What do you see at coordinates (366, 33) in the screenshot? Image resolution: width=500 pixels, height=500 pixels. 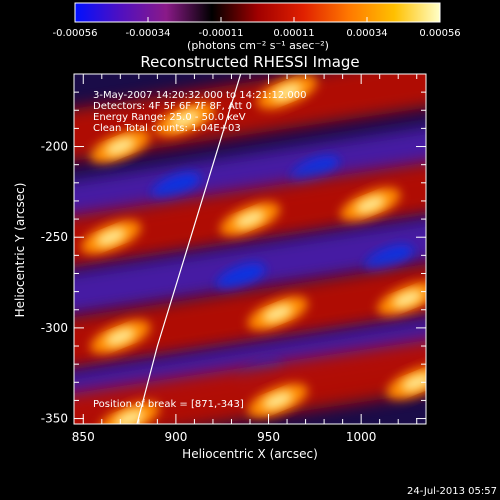 I see `colorbar-tick-label: 0.00034` at bounding box center [366, 33].